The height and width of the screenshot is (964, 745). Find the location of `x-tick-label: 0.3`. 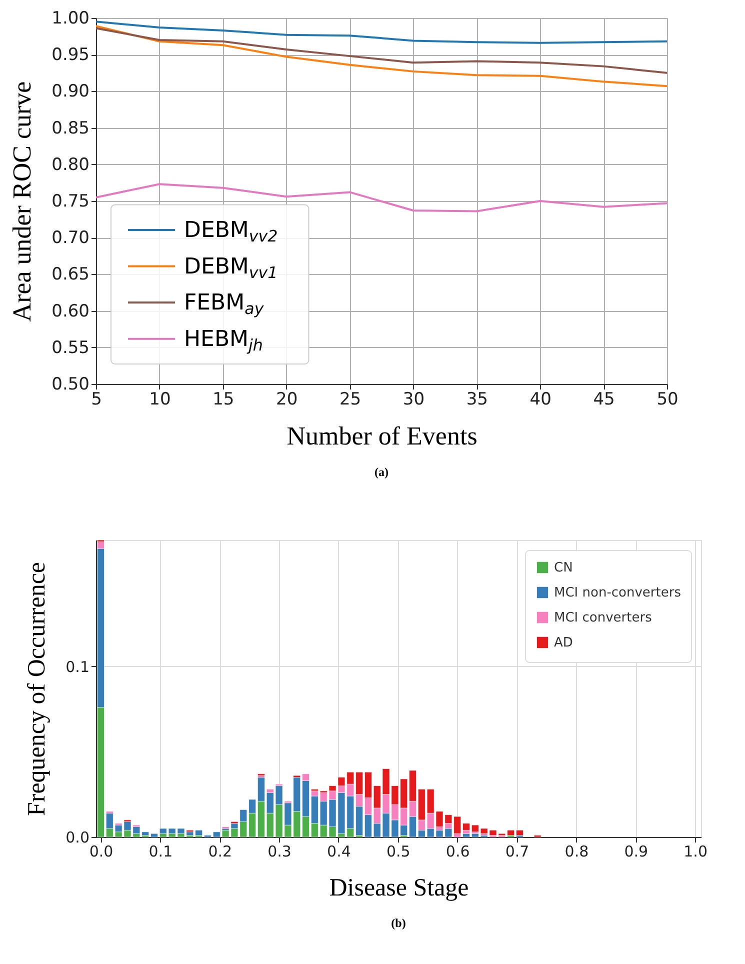

x-tick-label: 0.3 is located at coordinates (280, 851).